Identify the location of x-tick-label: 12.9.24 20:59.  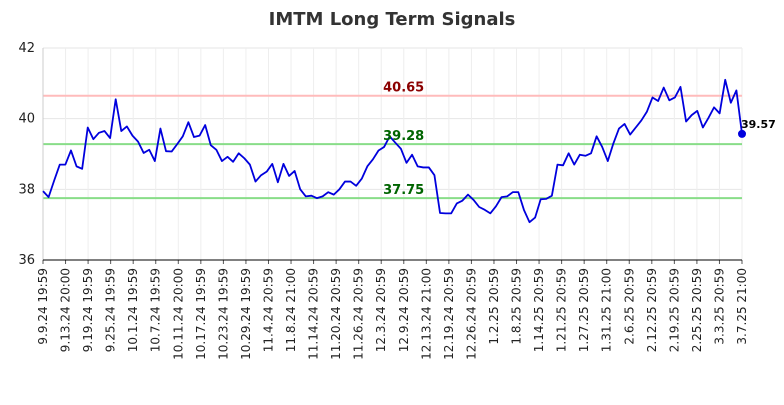
(404, 310).